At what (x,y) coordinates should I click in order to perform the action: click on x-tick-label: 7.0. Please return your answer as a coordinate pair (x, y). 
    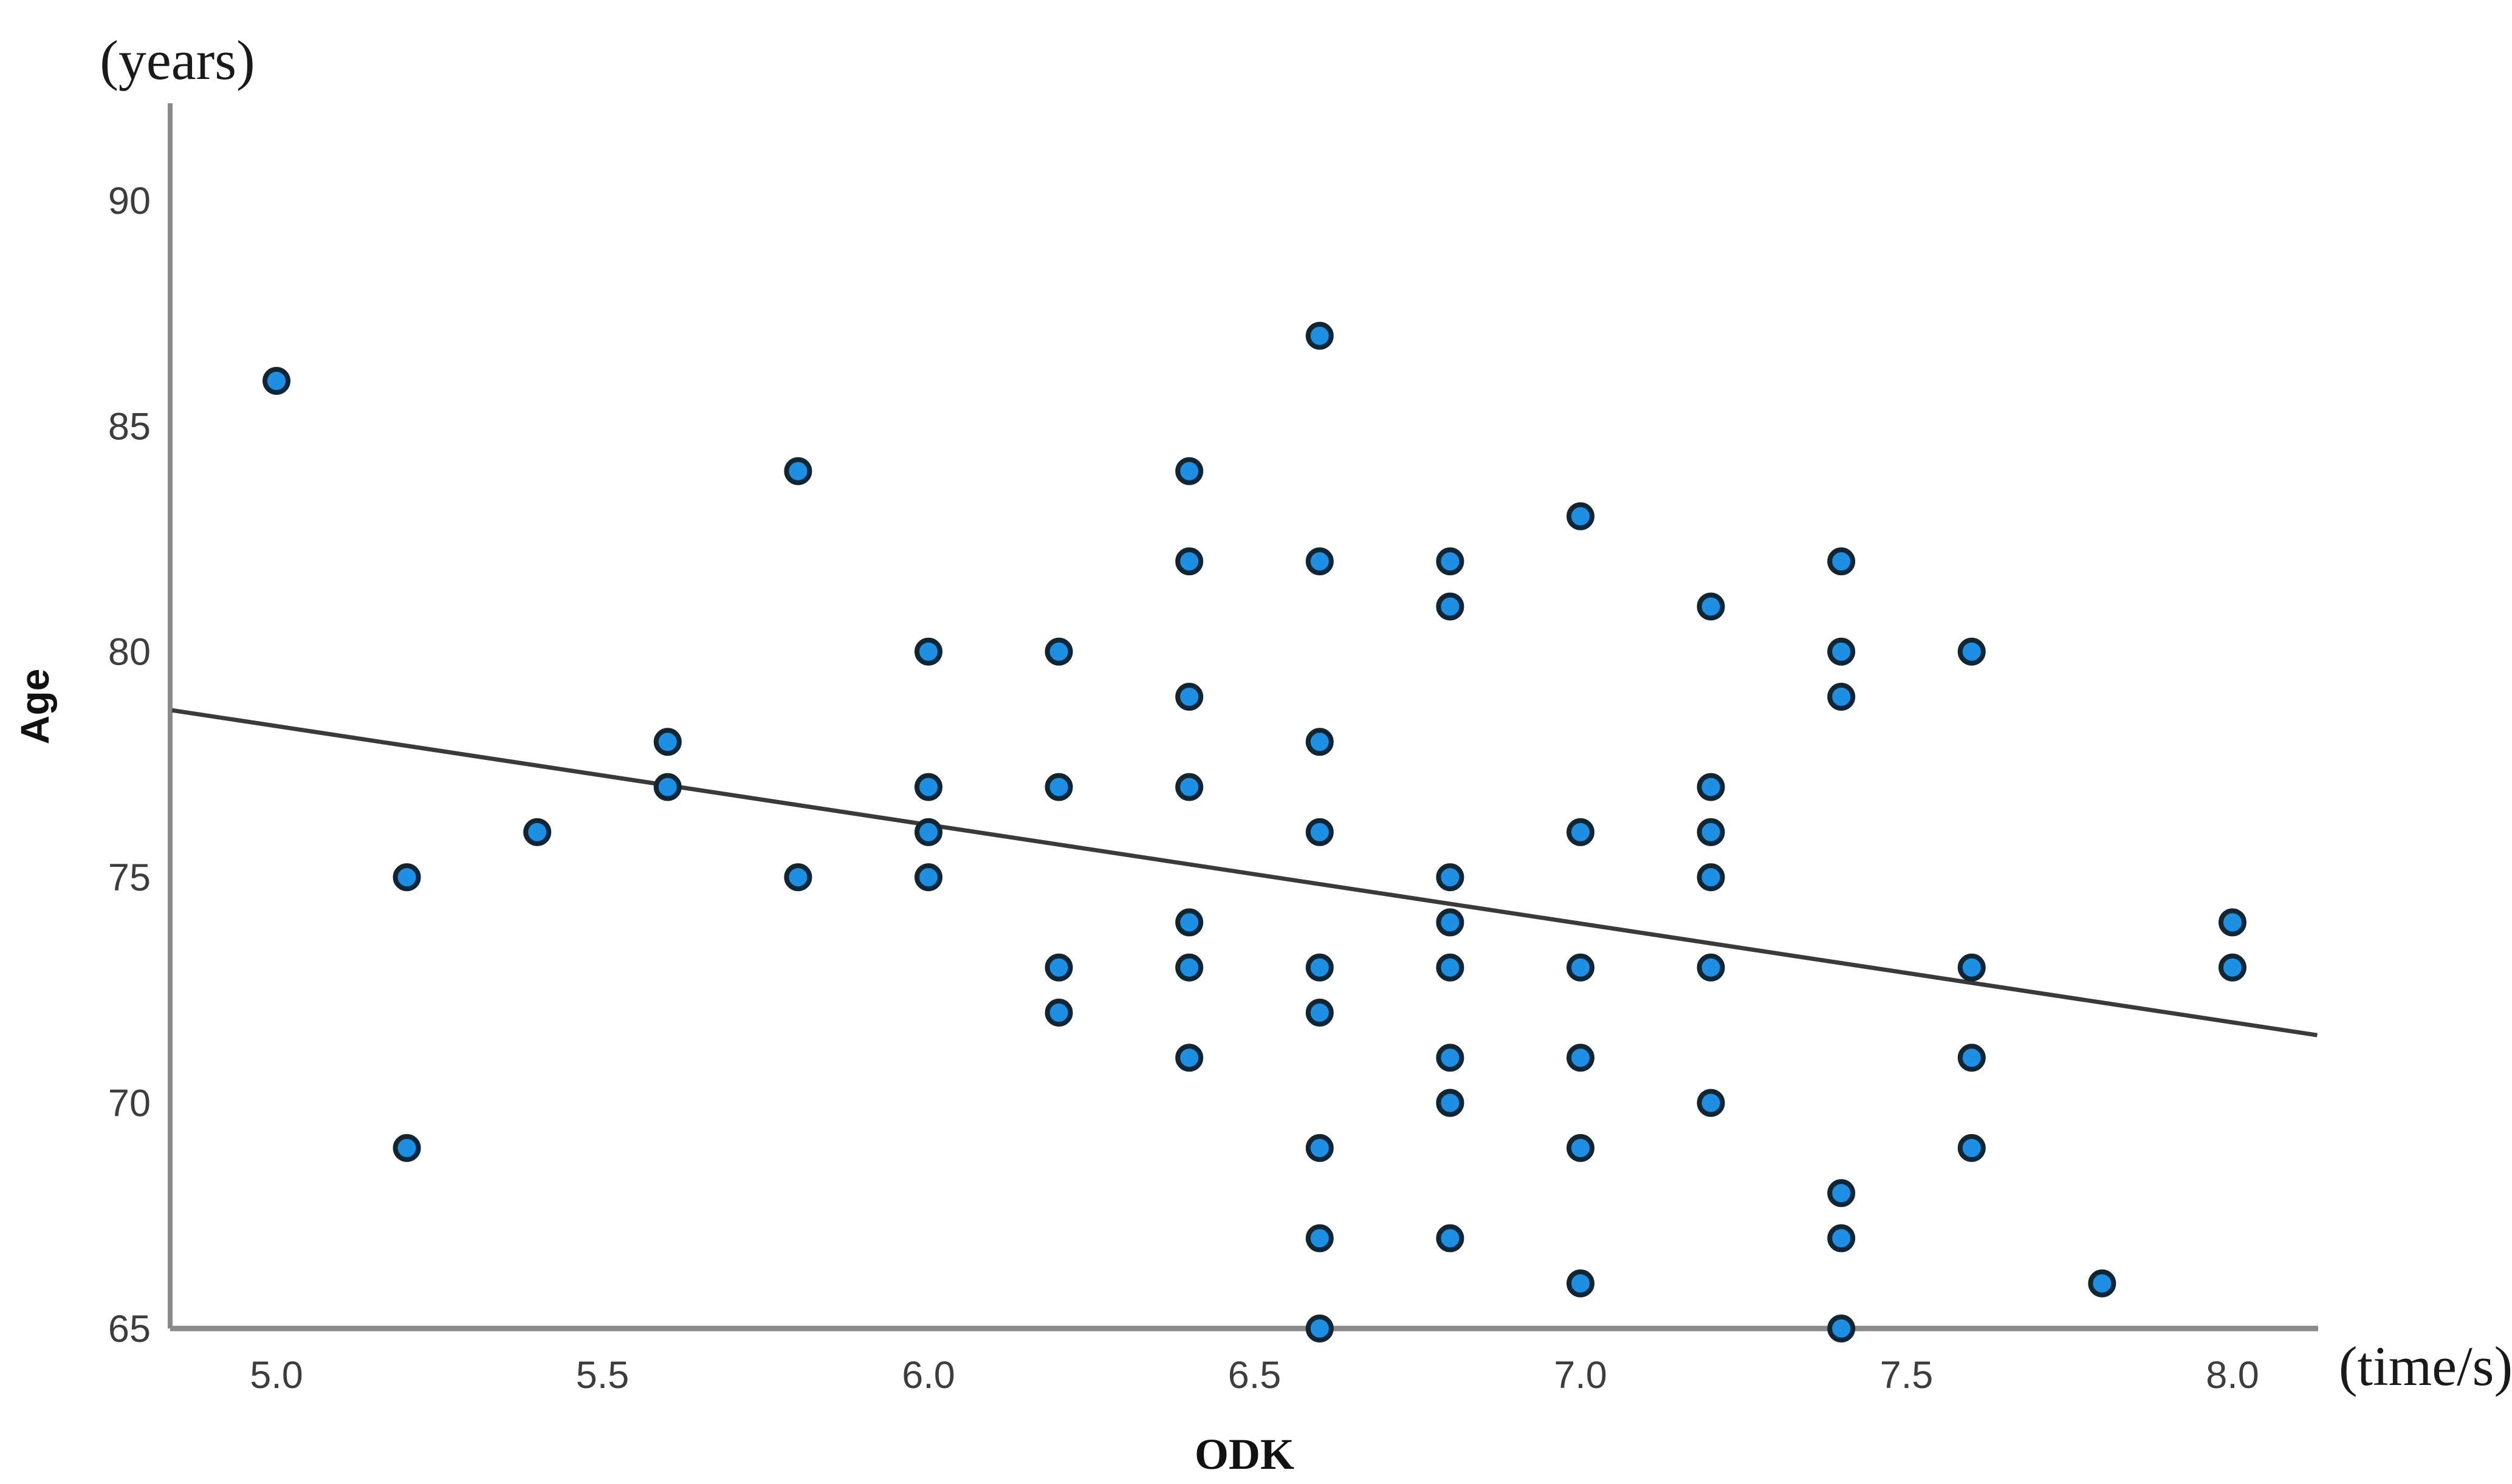
    Looking at the image, I should click on (1580, 1375).